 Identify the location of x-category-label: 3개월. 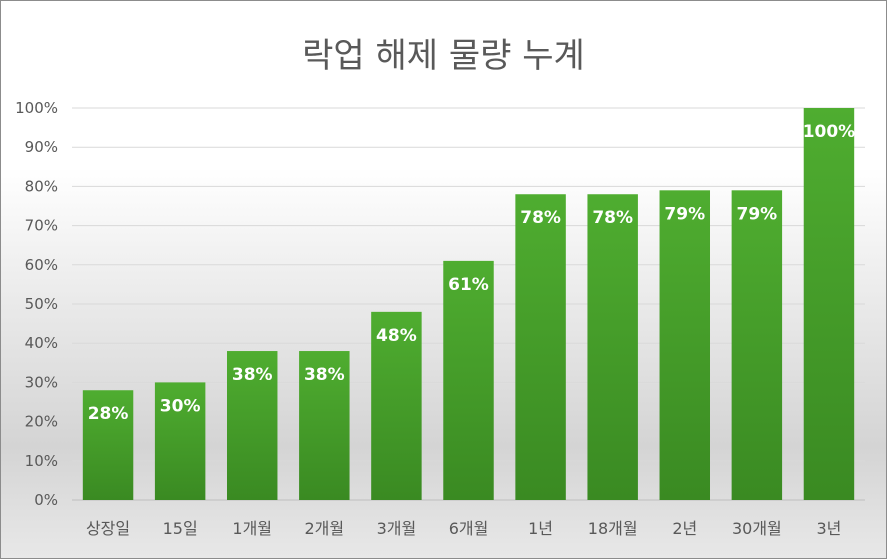
(397, 528).